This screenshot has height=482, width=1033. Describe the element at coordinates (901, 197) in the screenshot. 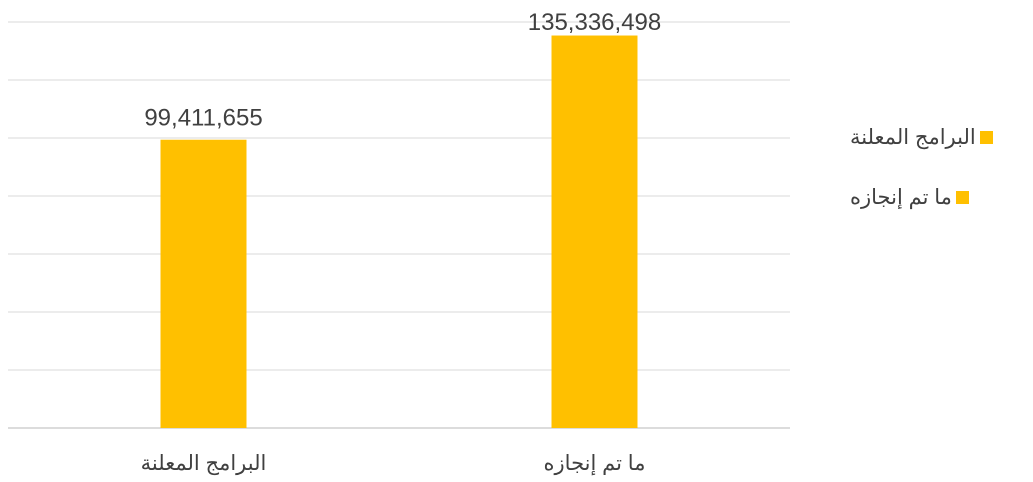

I see `legend-label: ما تم إنجازه` at that location.